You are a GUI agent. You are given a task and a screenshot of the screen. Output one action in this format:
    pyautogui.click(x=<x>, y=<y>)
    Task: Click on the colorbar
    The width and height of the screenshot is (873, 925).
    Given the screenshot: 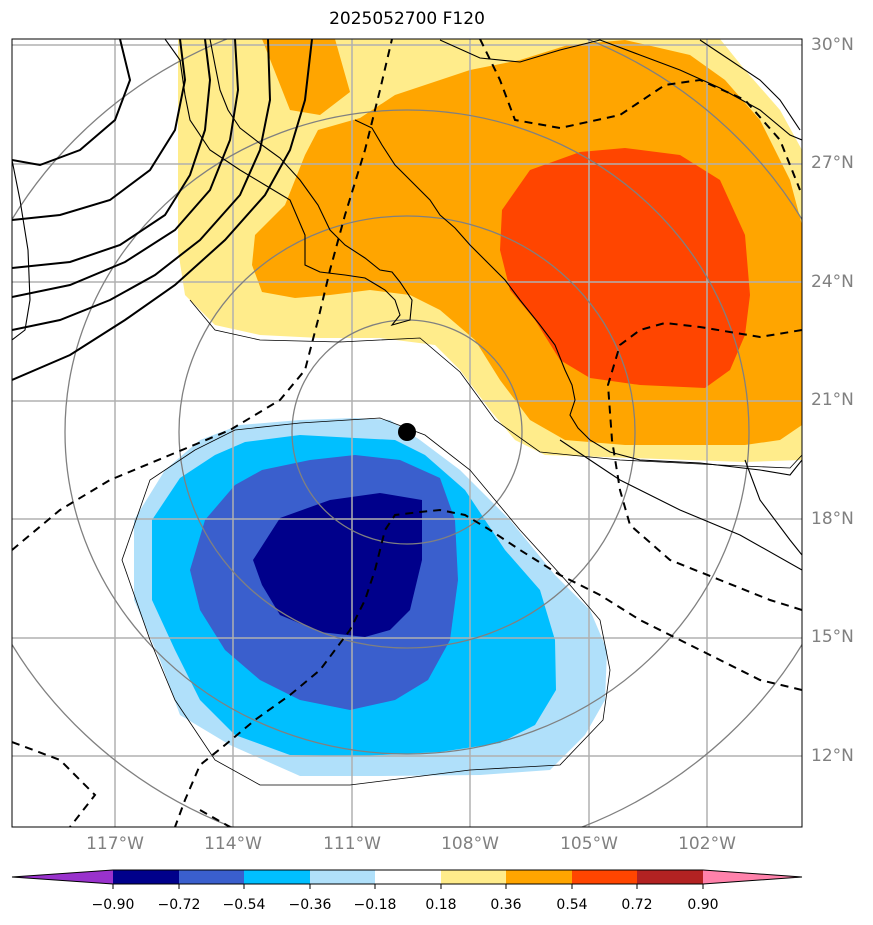 What is the action you would take?
    pyautogui.click(x=407, y=879)
    